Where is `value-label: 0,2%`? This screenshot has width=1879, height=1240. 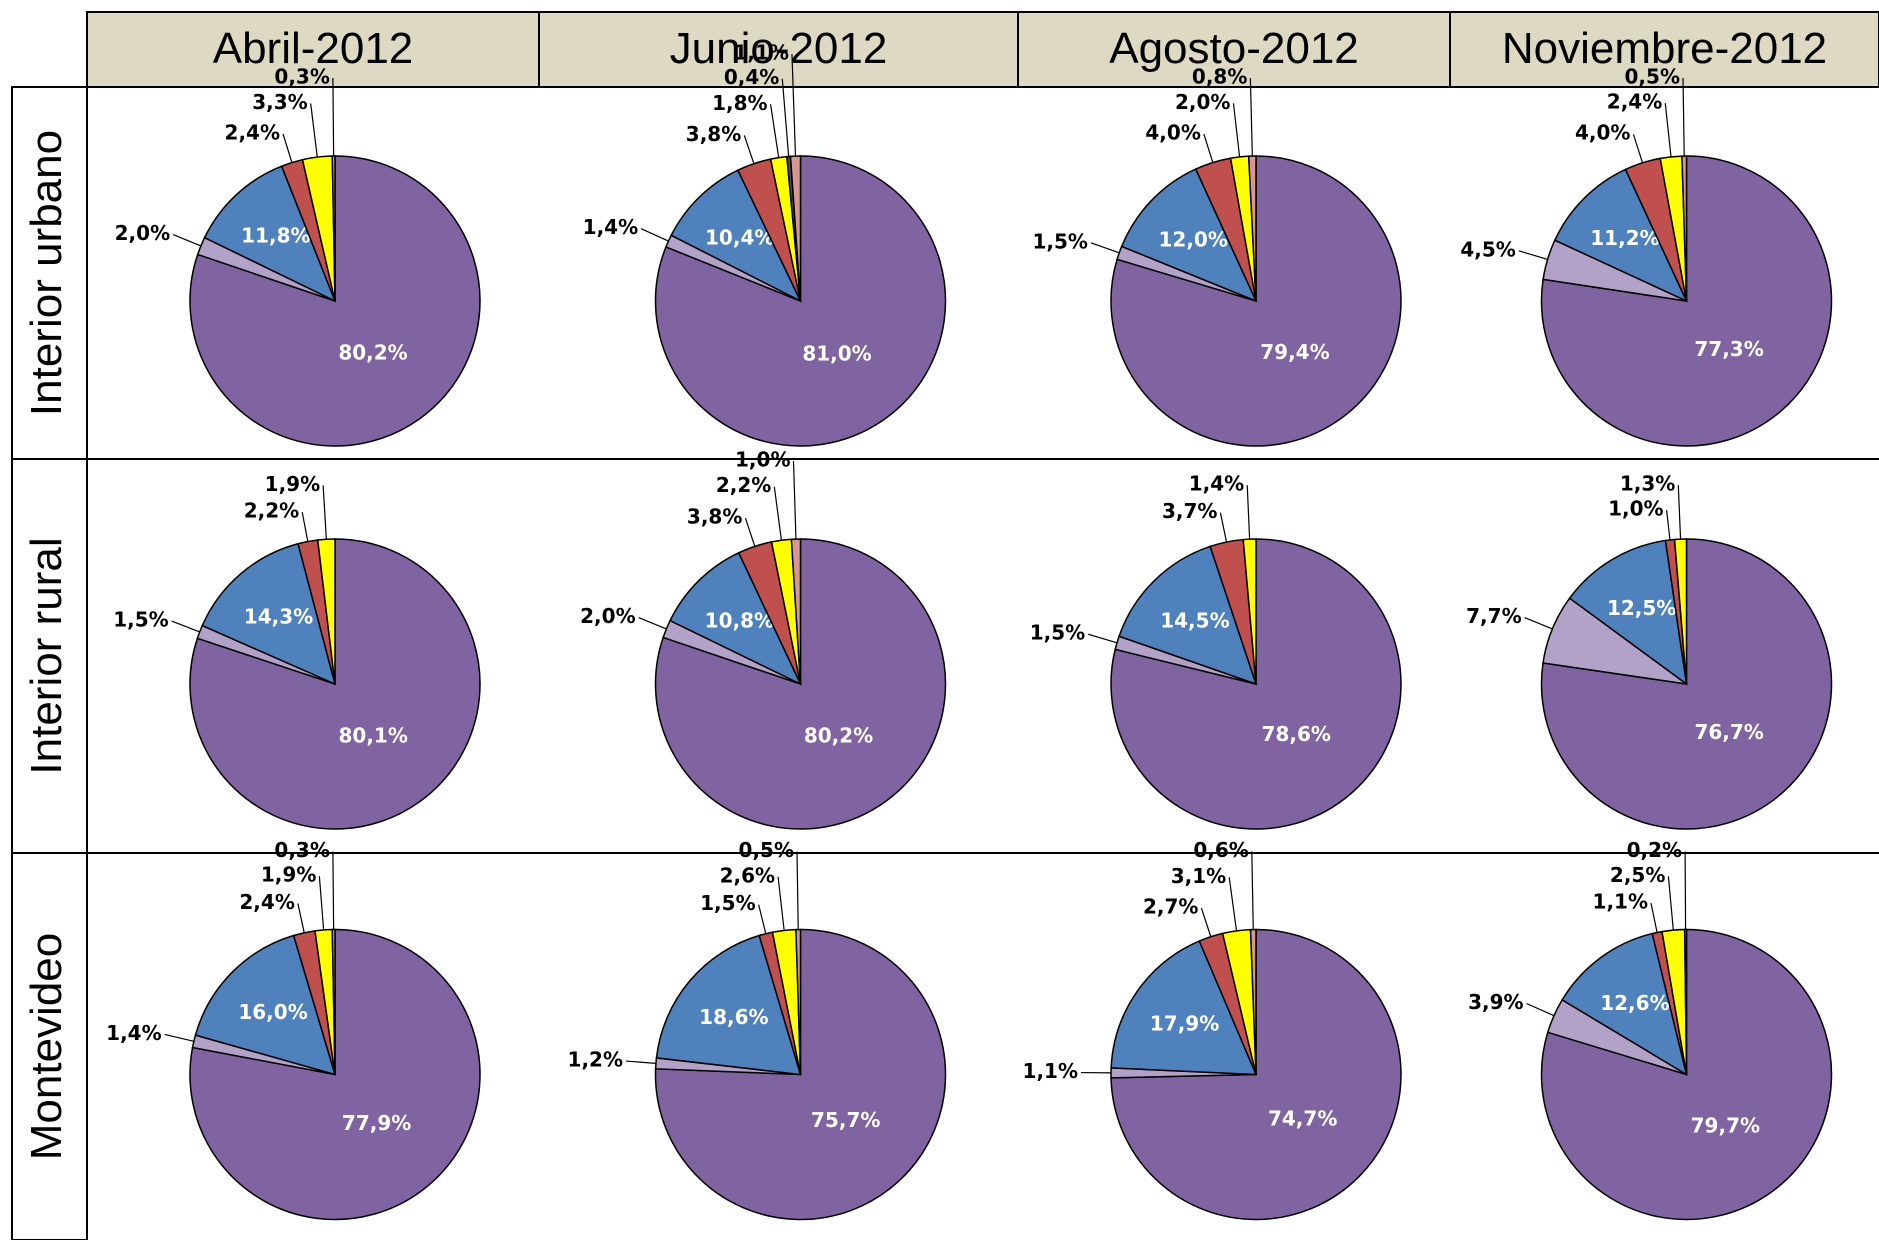 value-label: 0,2% is located at coordinates (1654, 850).